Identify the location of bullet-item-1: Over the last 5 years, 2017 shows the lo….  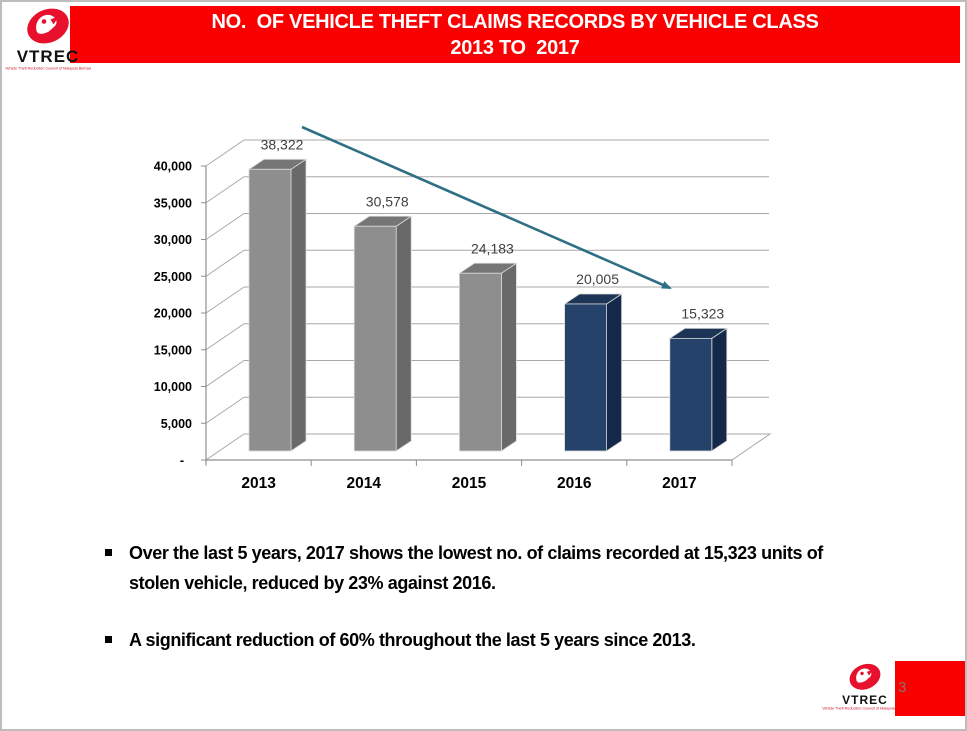
(468, 568).